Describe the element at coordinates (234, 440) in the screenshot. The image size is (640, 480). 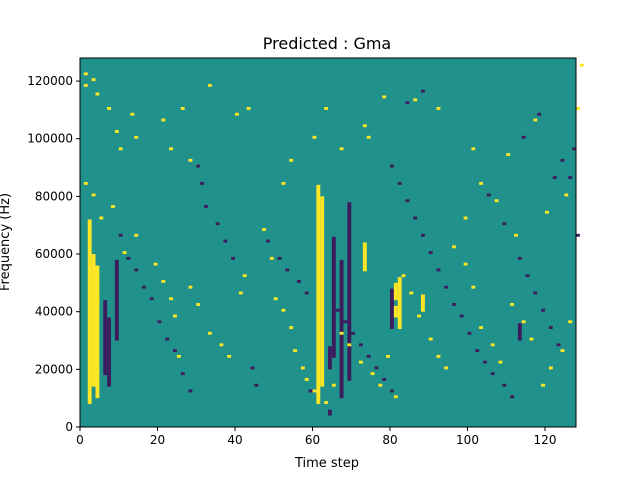
I see `x-tick-label: 40` at that location.